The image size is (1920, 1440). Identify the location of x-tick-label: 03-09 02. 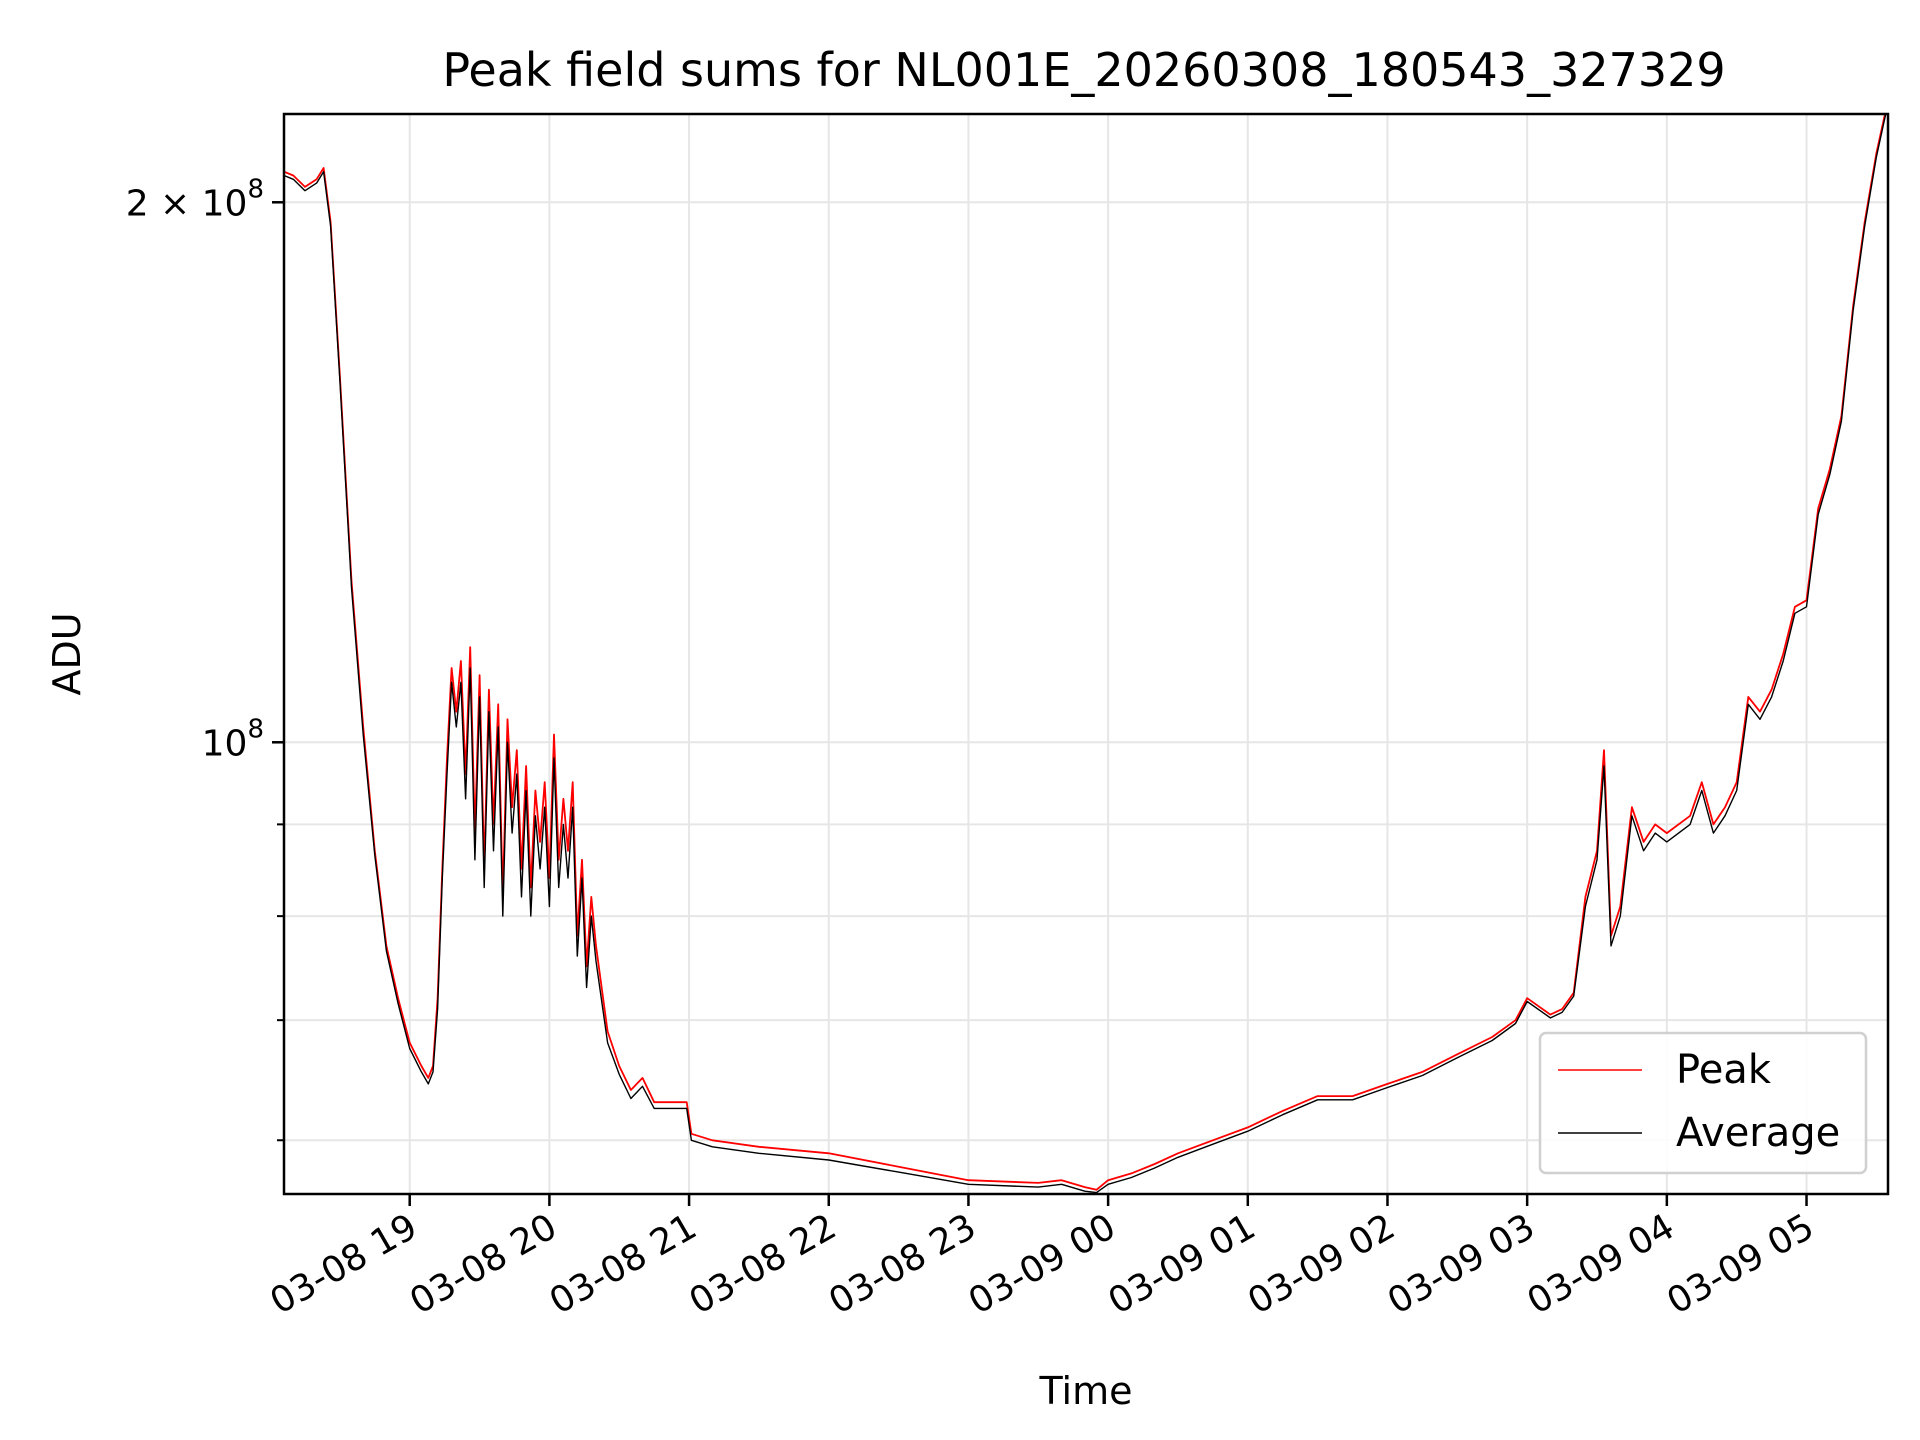
(1321, 1264).